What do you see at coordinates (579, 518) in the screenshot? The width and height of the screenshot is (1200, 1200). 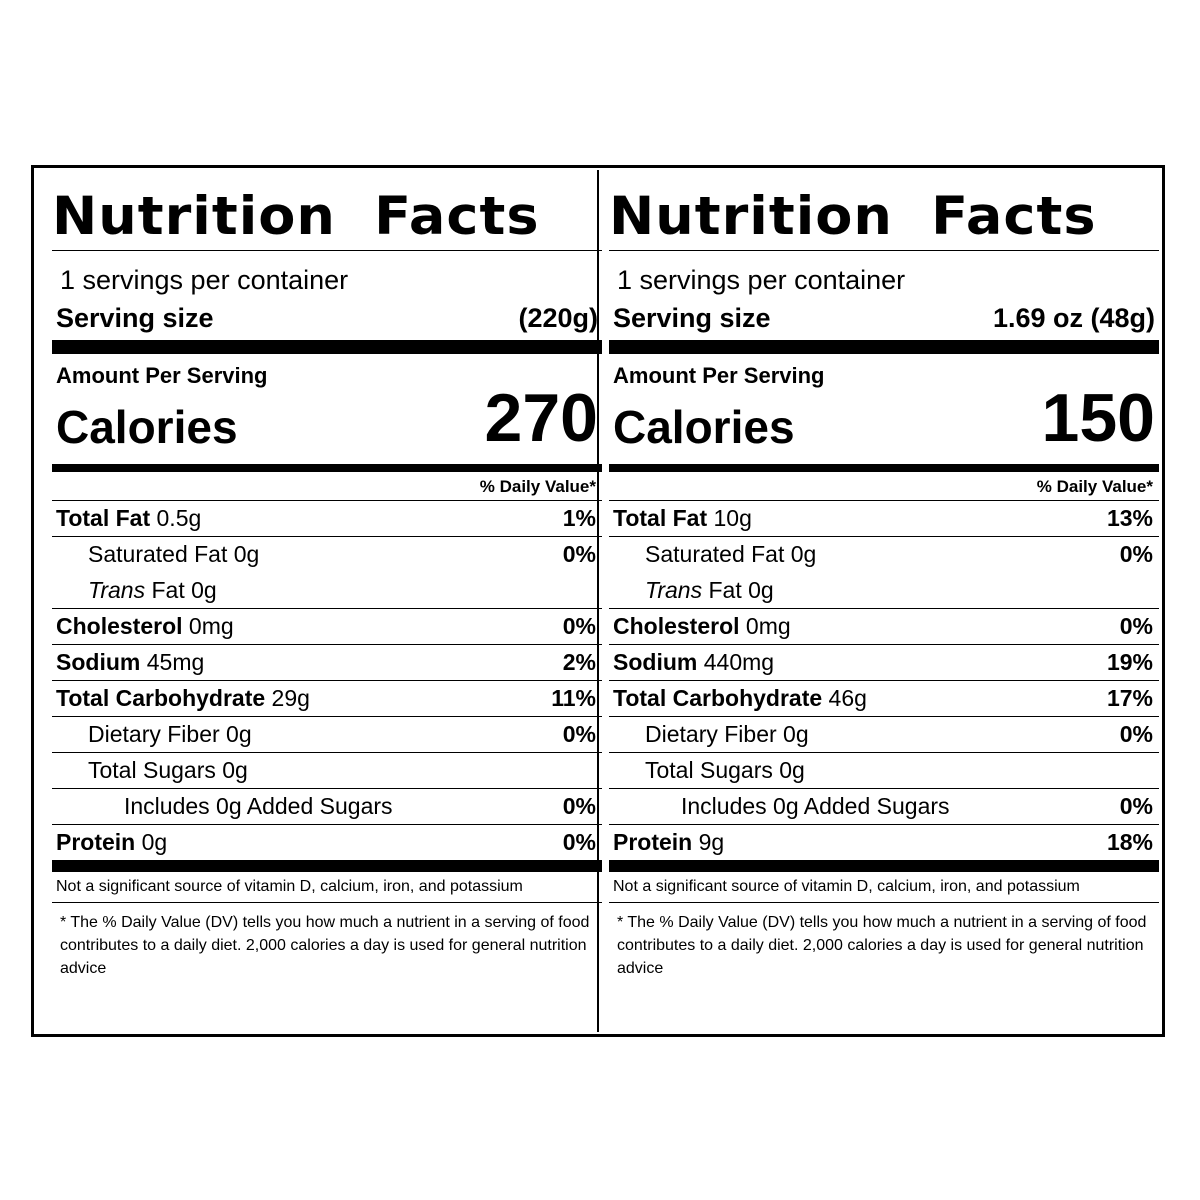 I see `nutrient-pct: 1%` at bounding box center [579, 518].